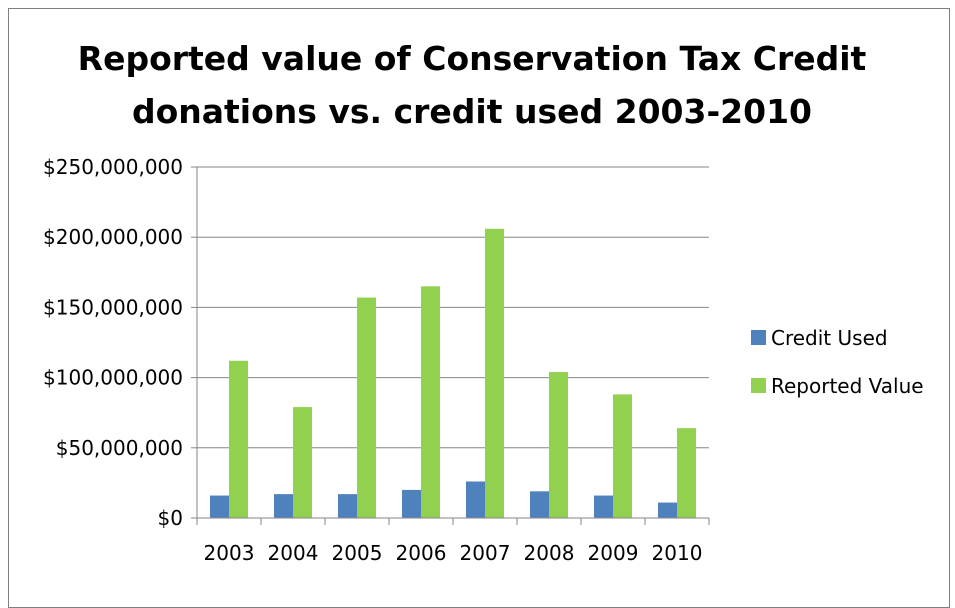 Image resolution: width=955 pixels, height=608 pixels. What do you see at coordinates (485, 553) in the screenshot?
I see `x-tick-label: 2007` at bounding box center [485, 553].